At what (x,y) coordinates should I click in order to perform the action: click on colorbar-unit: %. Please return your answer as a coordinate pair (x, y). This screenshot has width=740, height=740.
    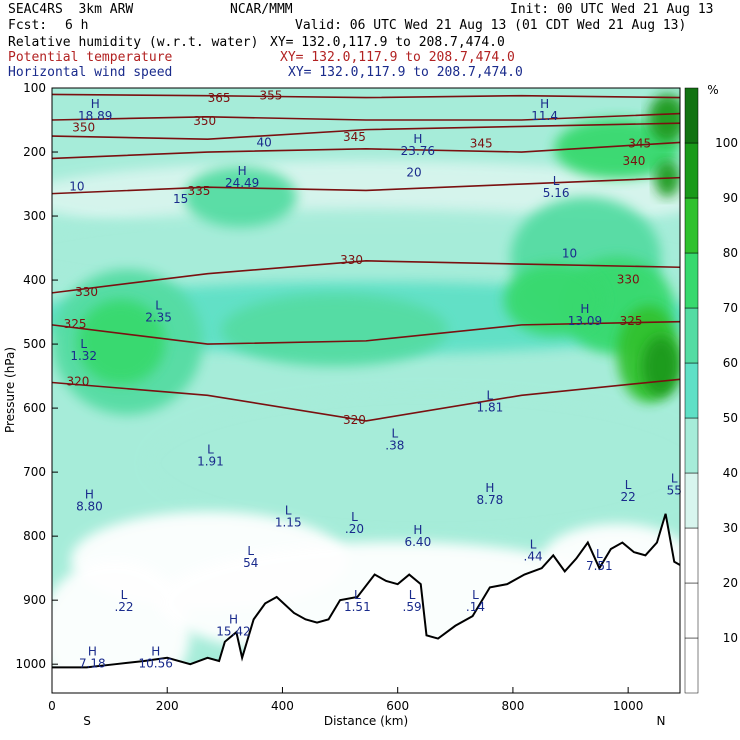
    Looking at the image, I should click on (712, 90).